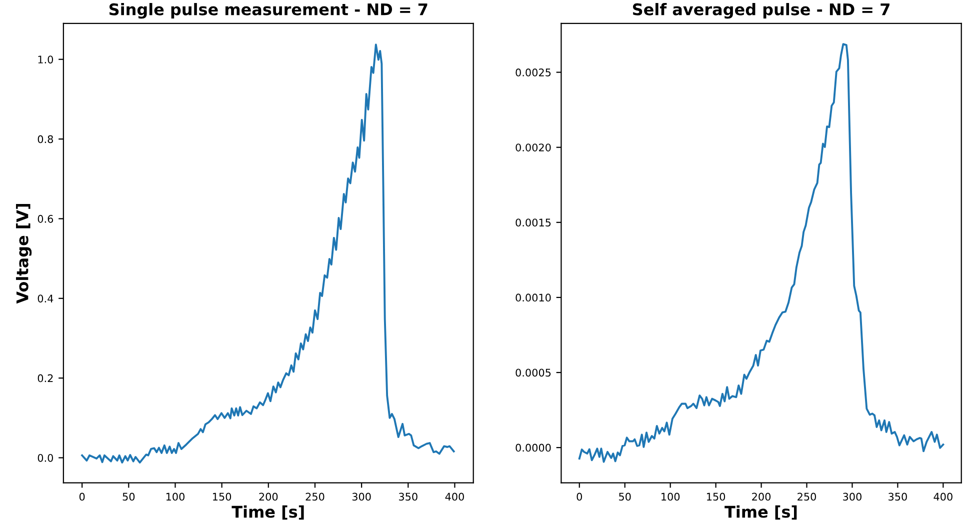  I want to click on y-tick-label: 0.0000, so click(533, 448).